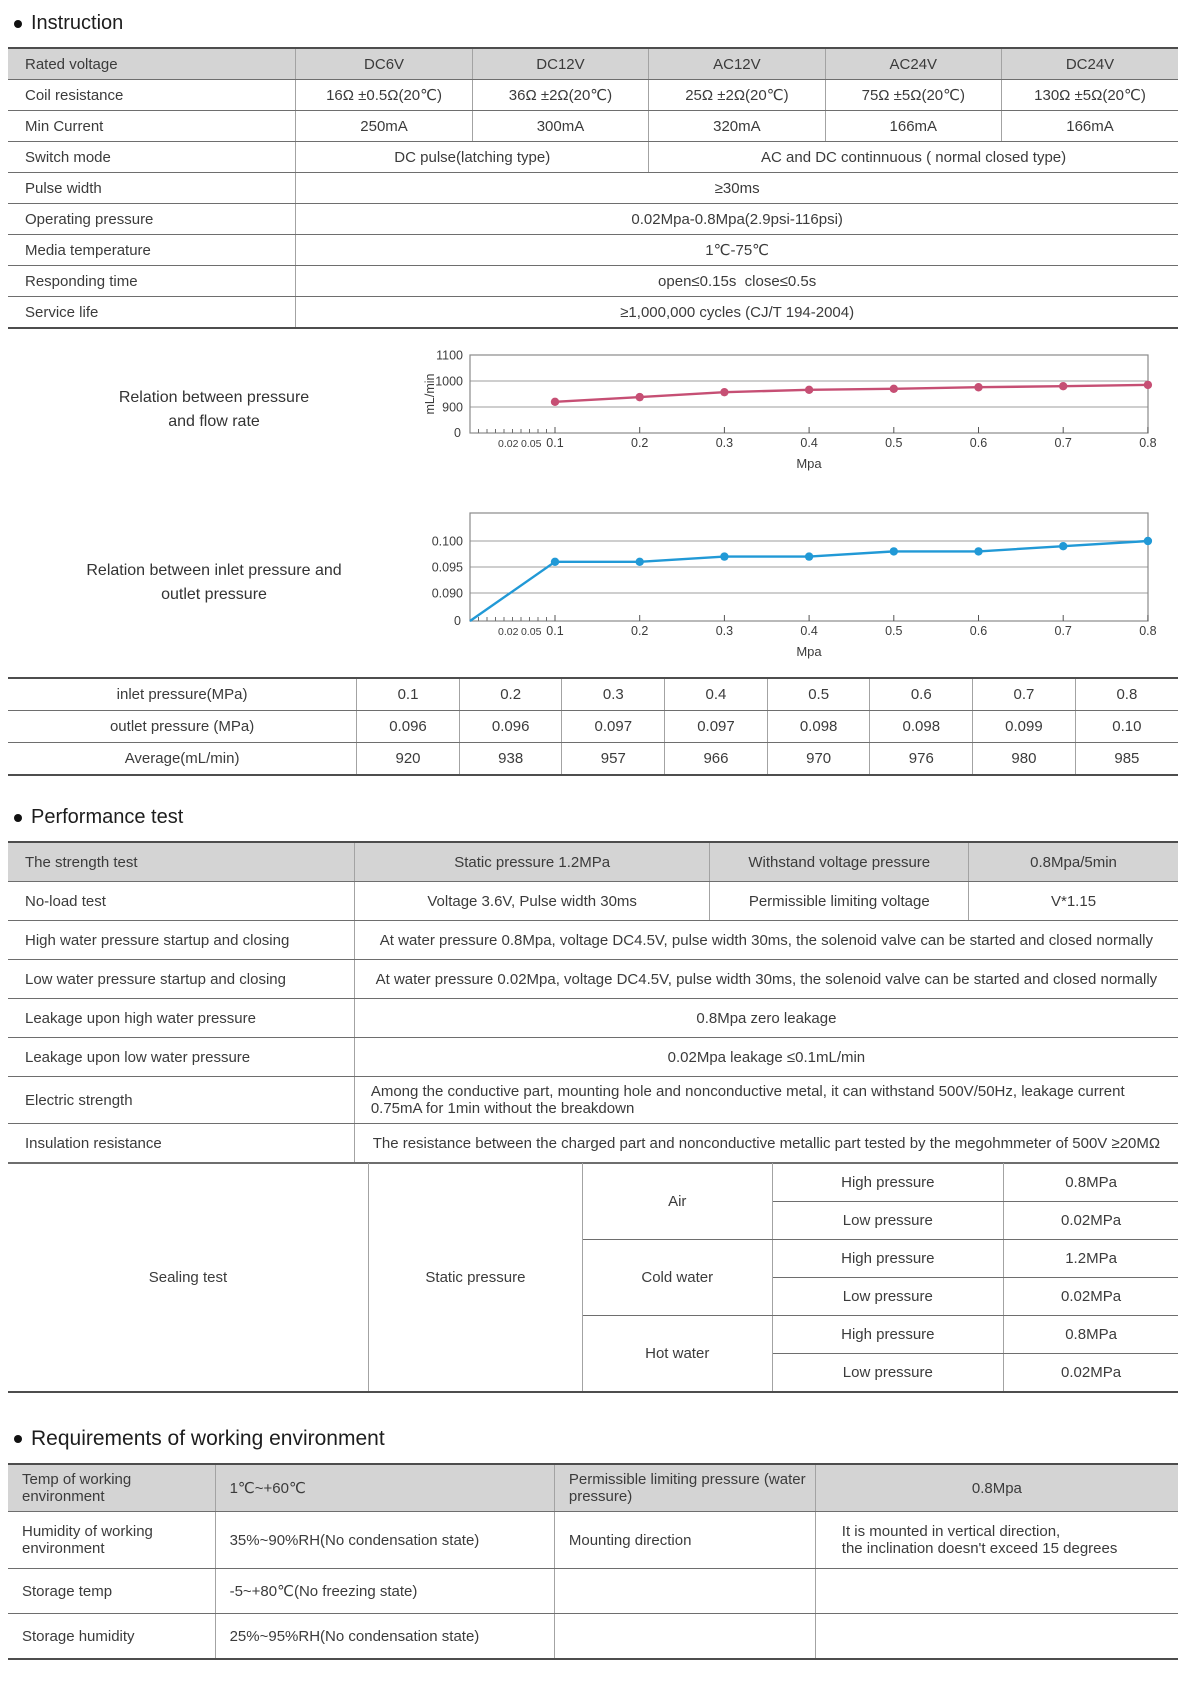  I want to click on cell: 0.10, so click(1126, 726).